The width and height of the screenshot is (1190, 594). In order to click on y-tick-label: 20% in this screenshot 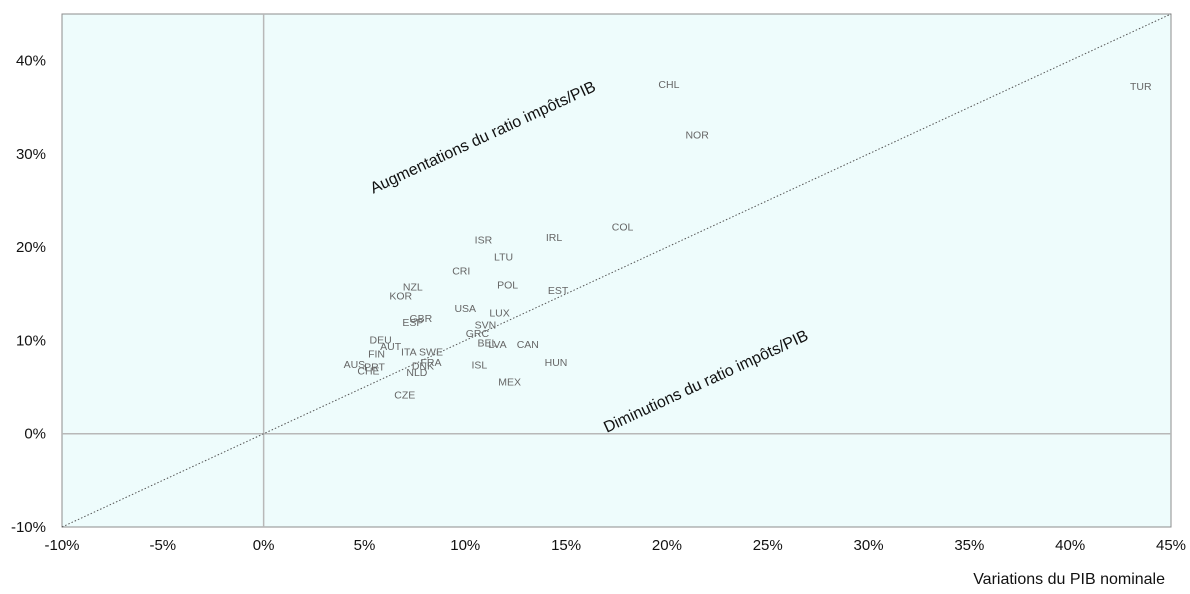, I will do `click(31, 247)`.